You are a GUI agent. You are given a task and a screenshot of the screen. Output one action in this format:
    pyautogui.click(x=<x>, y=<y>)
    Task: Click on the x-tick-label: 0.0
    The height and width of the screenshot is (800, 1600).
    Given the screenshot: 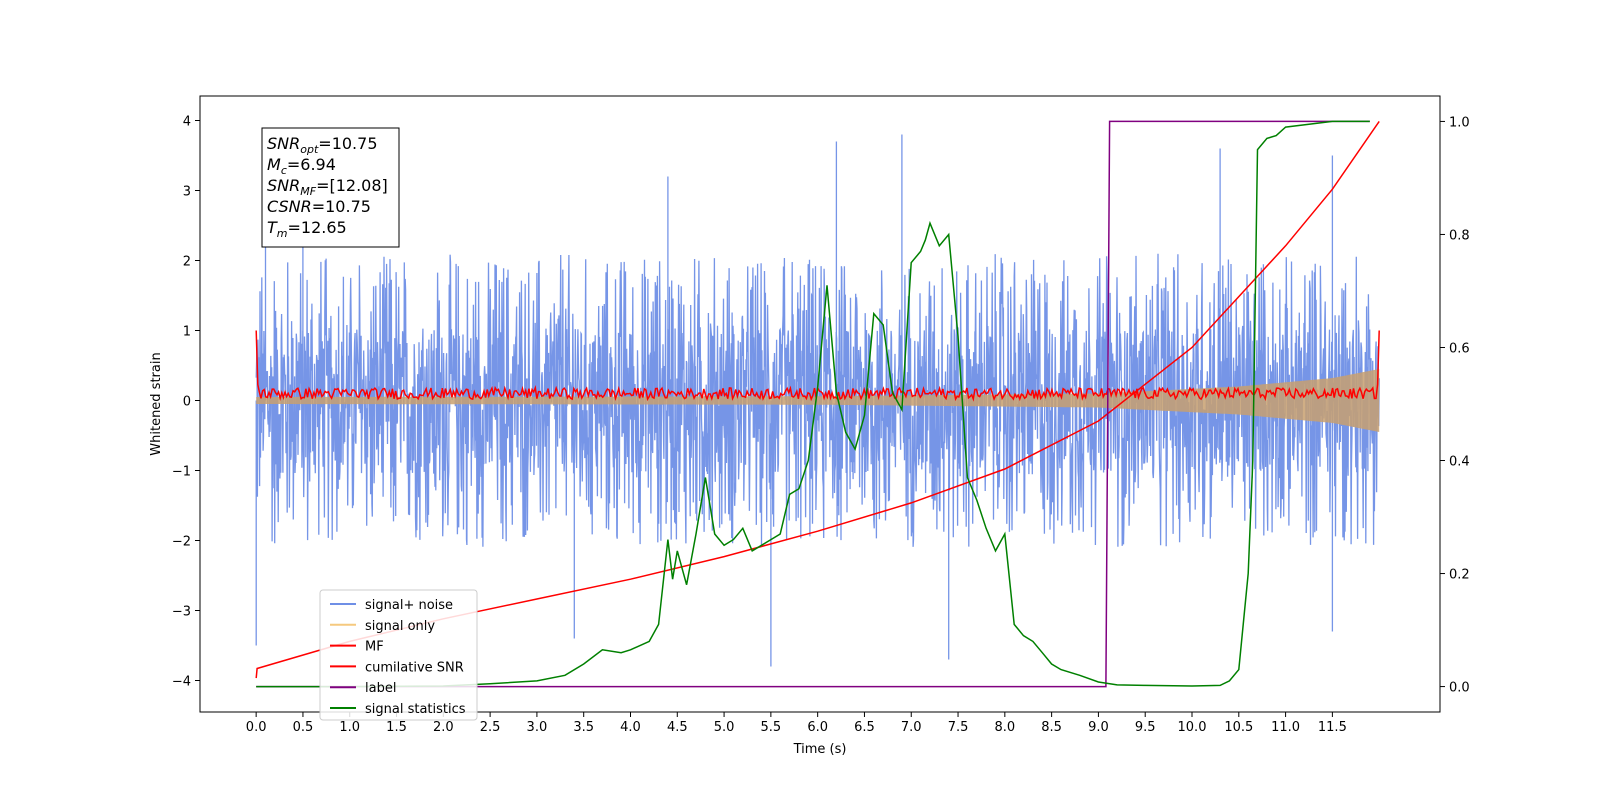 What is the action you would take?
    pyautogui.click(x=256, y=727)
    